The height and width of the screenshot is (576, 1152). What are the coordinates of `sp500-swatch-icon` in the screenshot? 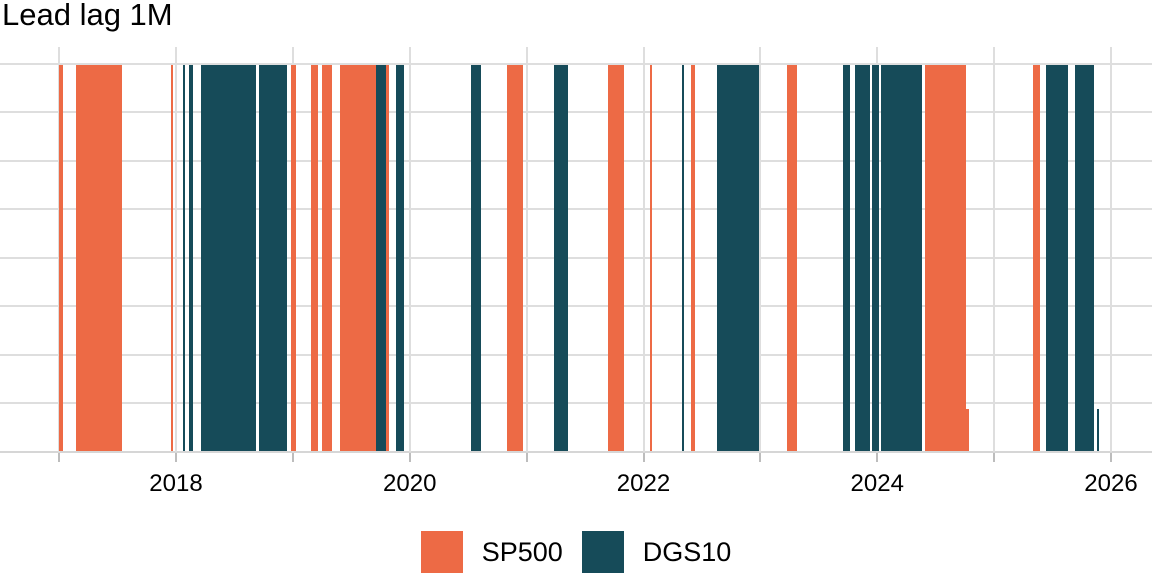 It's located at (441, 552).